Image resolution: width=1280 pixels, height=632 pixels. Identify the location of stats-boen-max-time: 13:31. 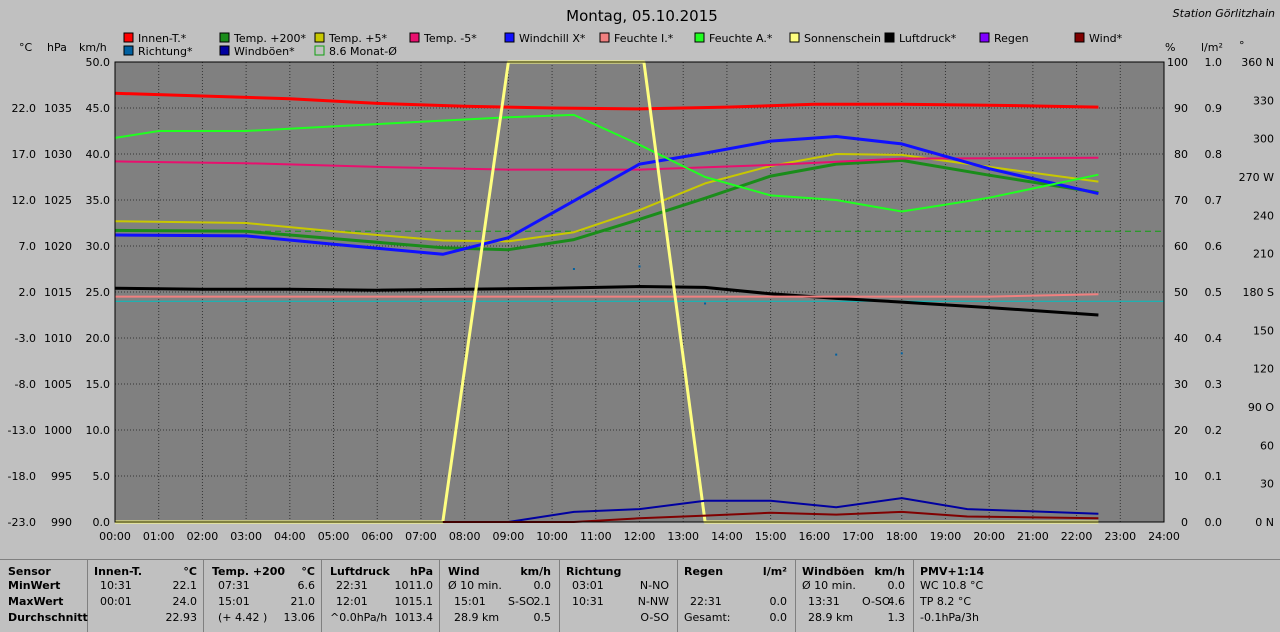
(824, 601).